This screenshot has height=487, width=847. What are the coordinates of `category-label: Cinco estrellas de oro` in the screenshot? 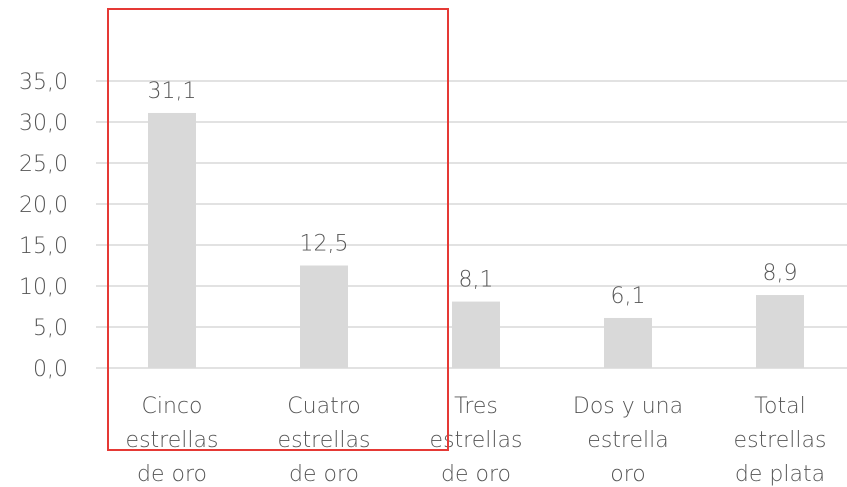 It's located at (172, 440).